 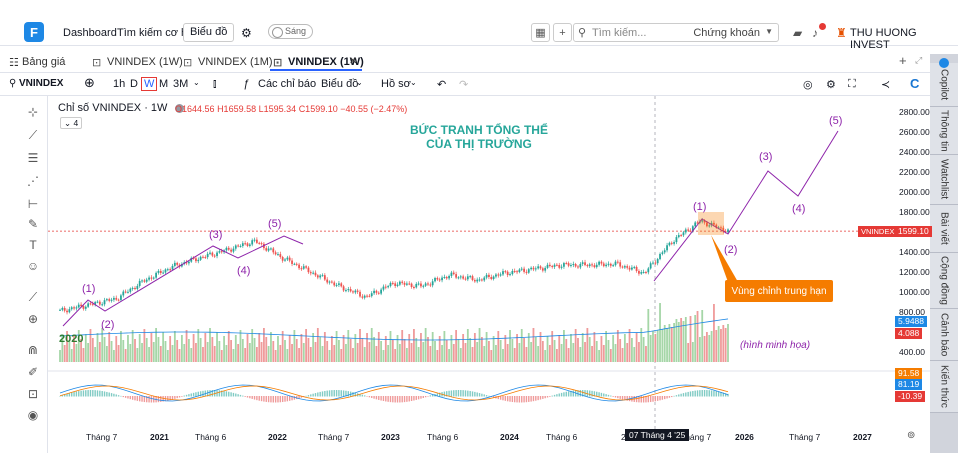 What do you see at coordinates (886, 85) in the screenshot?
I see `share-icon: ≺` at bounding box center [886, 85].